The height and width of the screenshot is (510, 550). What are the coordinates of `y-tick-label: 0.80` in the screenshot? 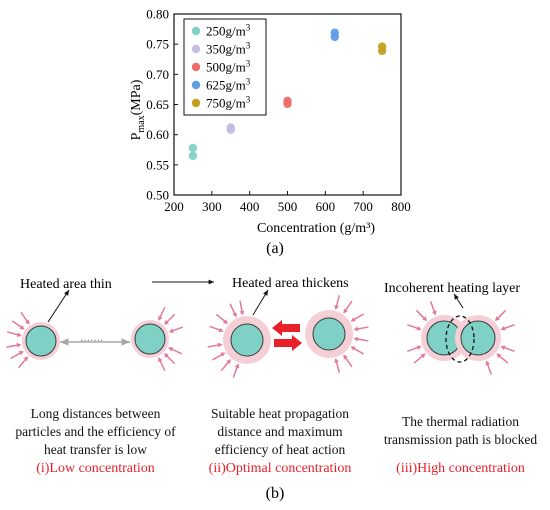 It's located at (157, 14).